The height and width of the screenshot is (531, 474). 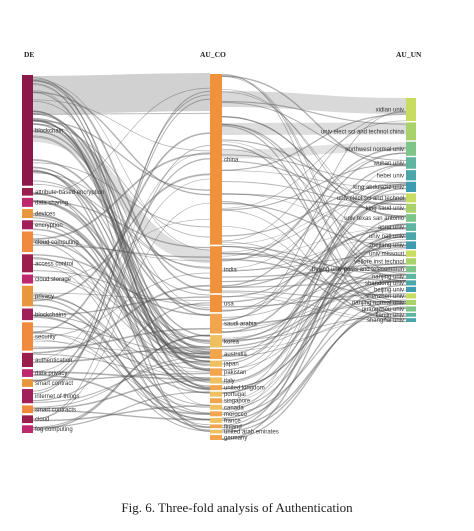 I want to click on column-title-de: DE, so click(x=29, y=54).